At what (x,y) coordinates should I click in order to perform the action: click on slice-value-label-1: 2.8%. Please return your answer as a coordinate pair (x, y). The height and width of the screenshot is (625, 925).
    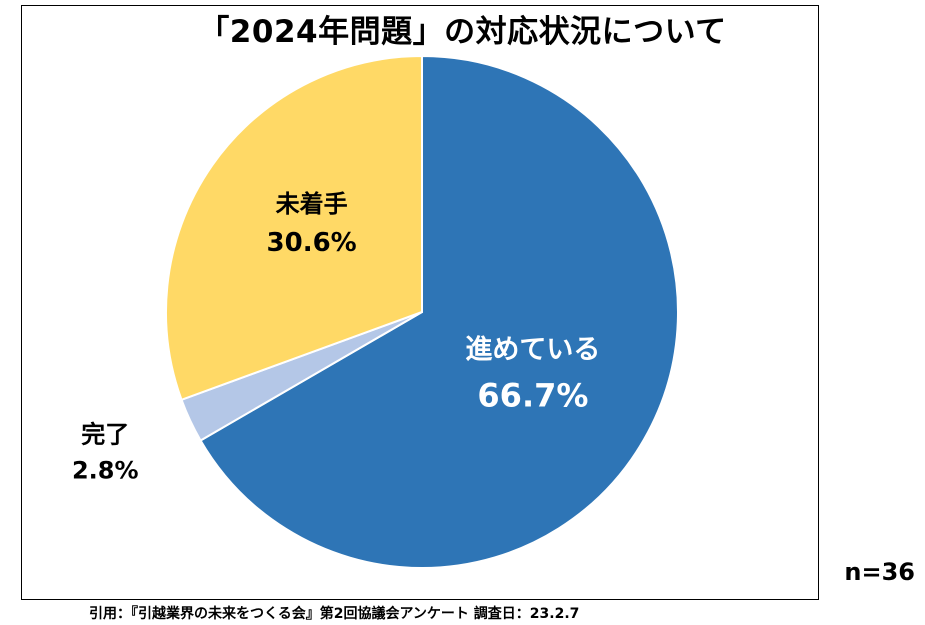
    Looking at the image, I should click on (105, 471).